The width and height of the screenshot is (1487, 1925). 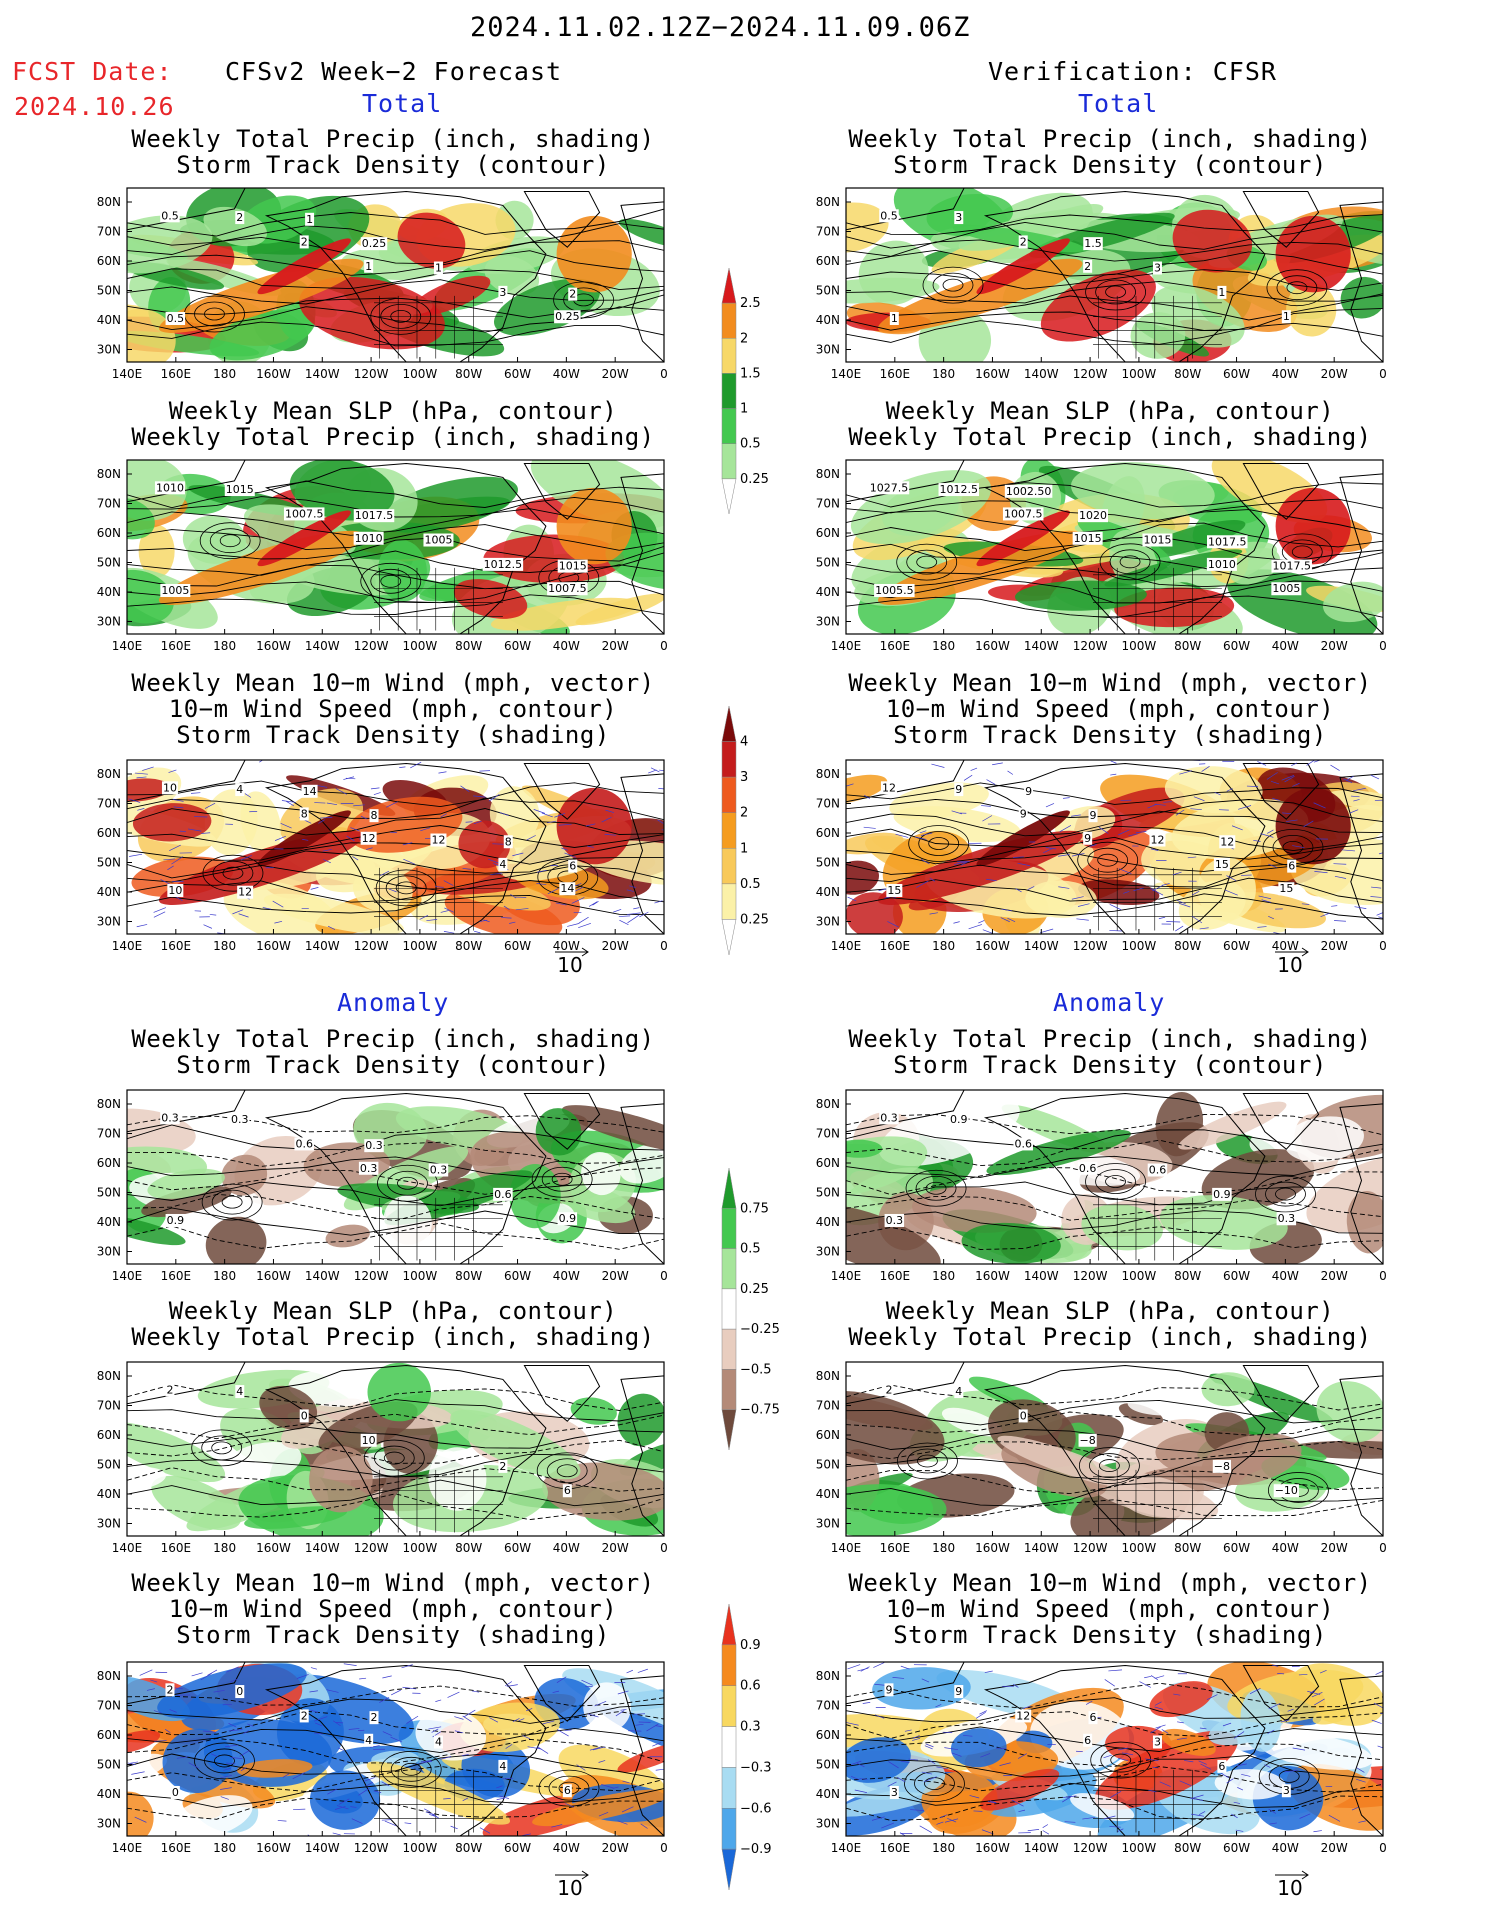 I want to click on contour-label: 1015, so click(x=1157, y=540).